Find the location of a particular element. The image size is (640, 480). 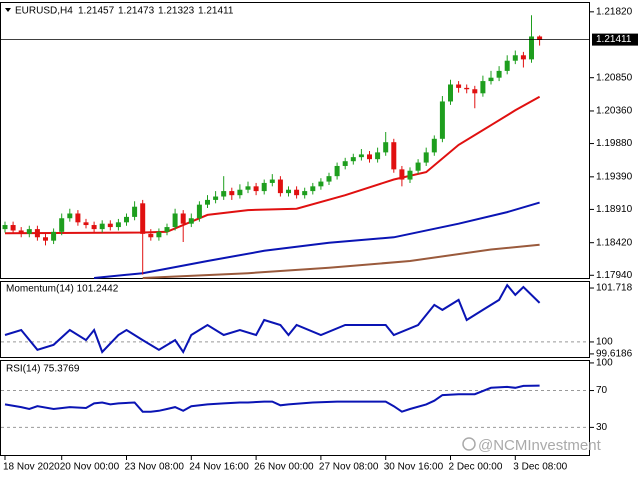

current-price-box is located at coordinates (615, 39).